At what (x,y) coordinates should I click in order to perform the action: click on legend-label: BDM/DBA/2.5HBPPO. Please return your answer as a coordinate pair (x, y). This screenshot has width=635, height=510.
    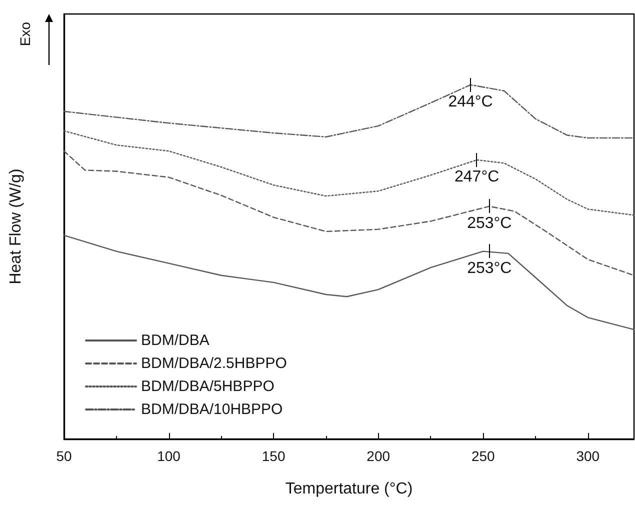
    Looking at the image, I should click on (214, 363).